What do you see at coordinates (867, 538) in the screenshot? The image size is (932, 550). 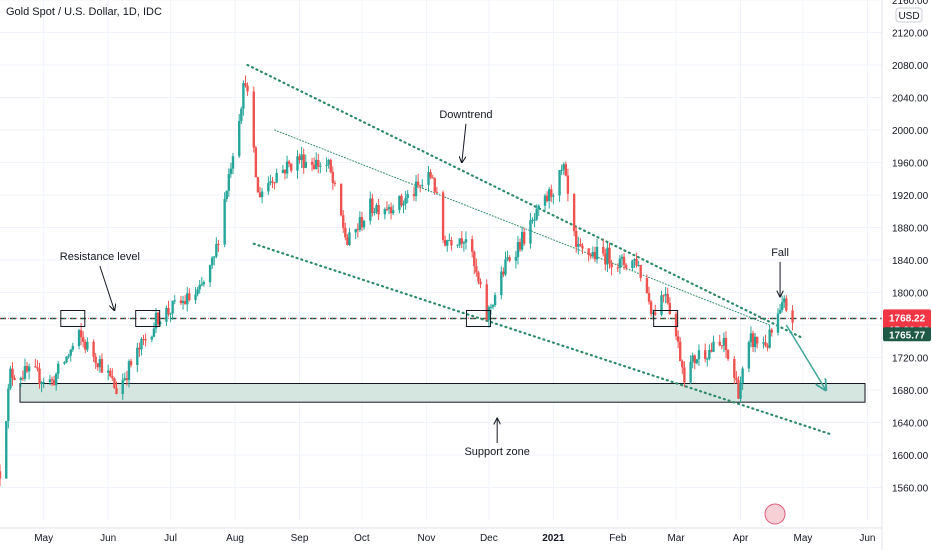 I see `x-tick-label: Jun` at bounding box center [867, 538].